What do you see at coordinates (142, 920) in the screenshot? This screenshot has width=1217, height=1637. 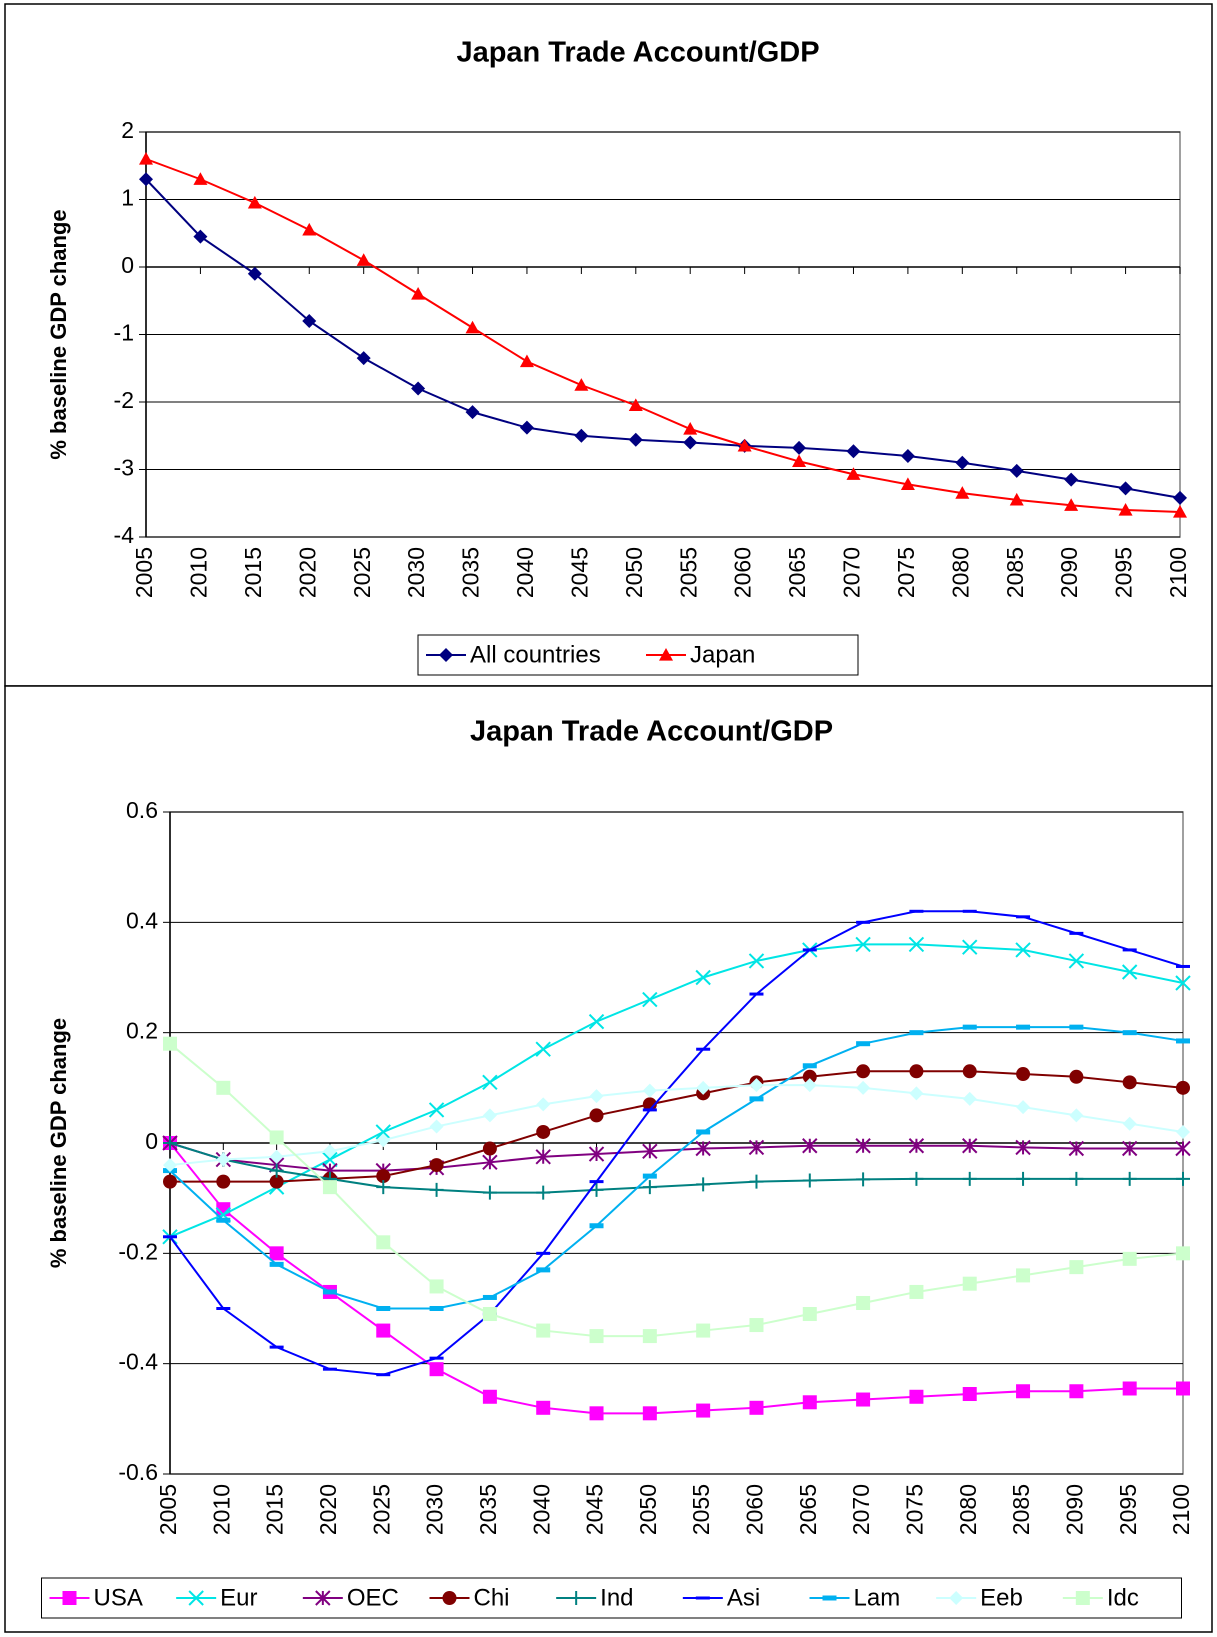 I see `y-tick-label: 0.4` at bounding box center [142, 920].